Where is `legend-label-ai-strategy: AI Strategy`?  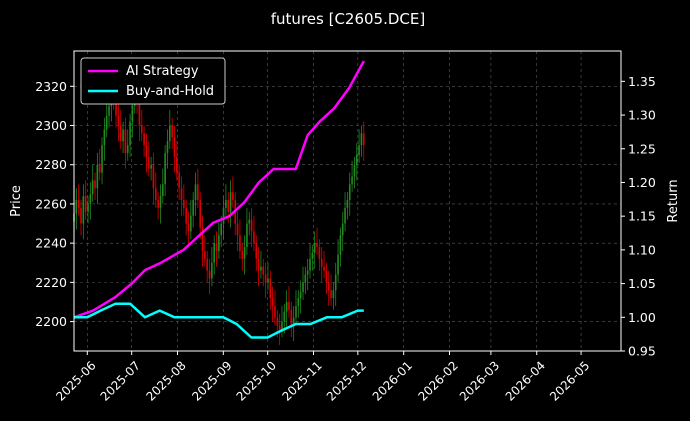 legend-label-ai-strategy: AI Strategy is located at coordinates (162, 71).